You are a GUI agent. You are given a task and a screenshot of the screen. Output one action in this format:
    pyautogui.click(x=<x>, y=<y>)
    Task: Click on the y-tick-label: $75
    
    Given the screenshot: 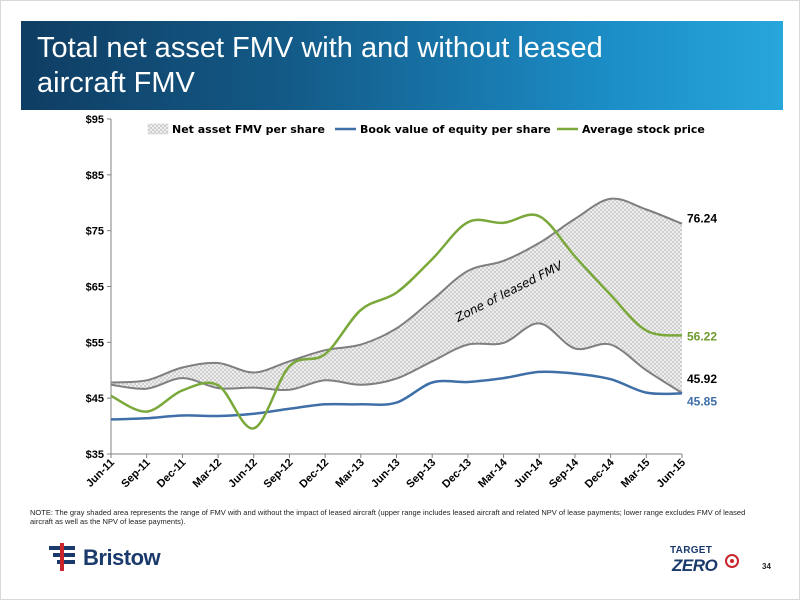 What is the action you would take?
    pyautogui.click(x=95, y=232)
    